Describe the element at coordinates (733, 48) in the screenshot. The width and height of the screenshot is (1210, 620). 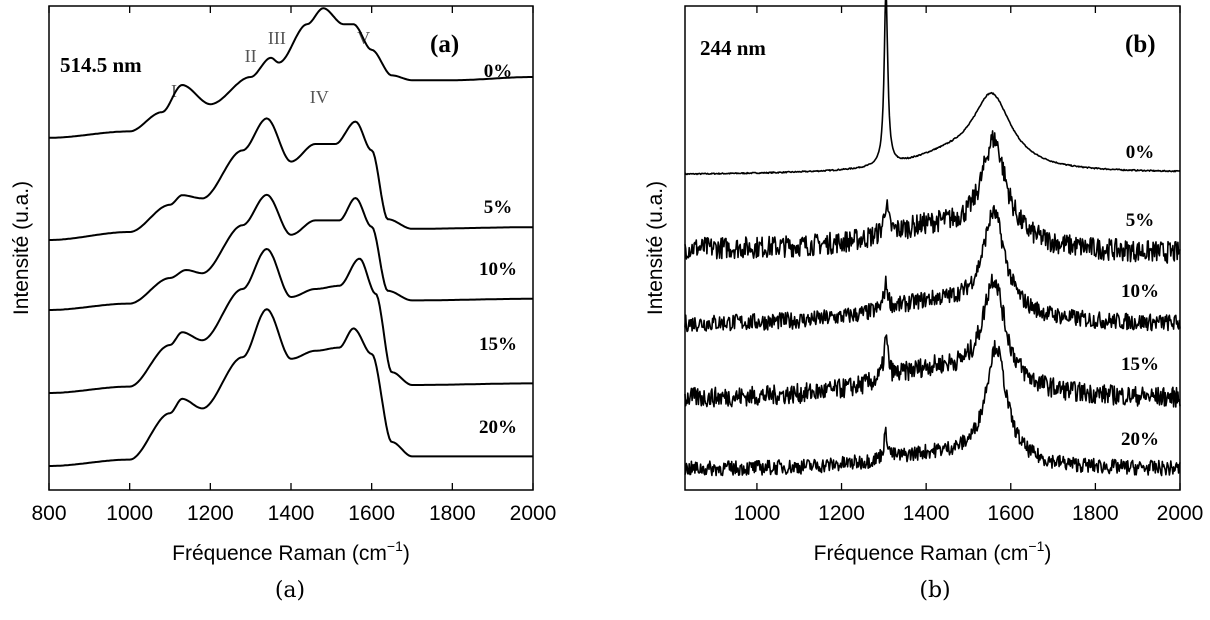
I see `wavelength-label: 244 nm` at that location.